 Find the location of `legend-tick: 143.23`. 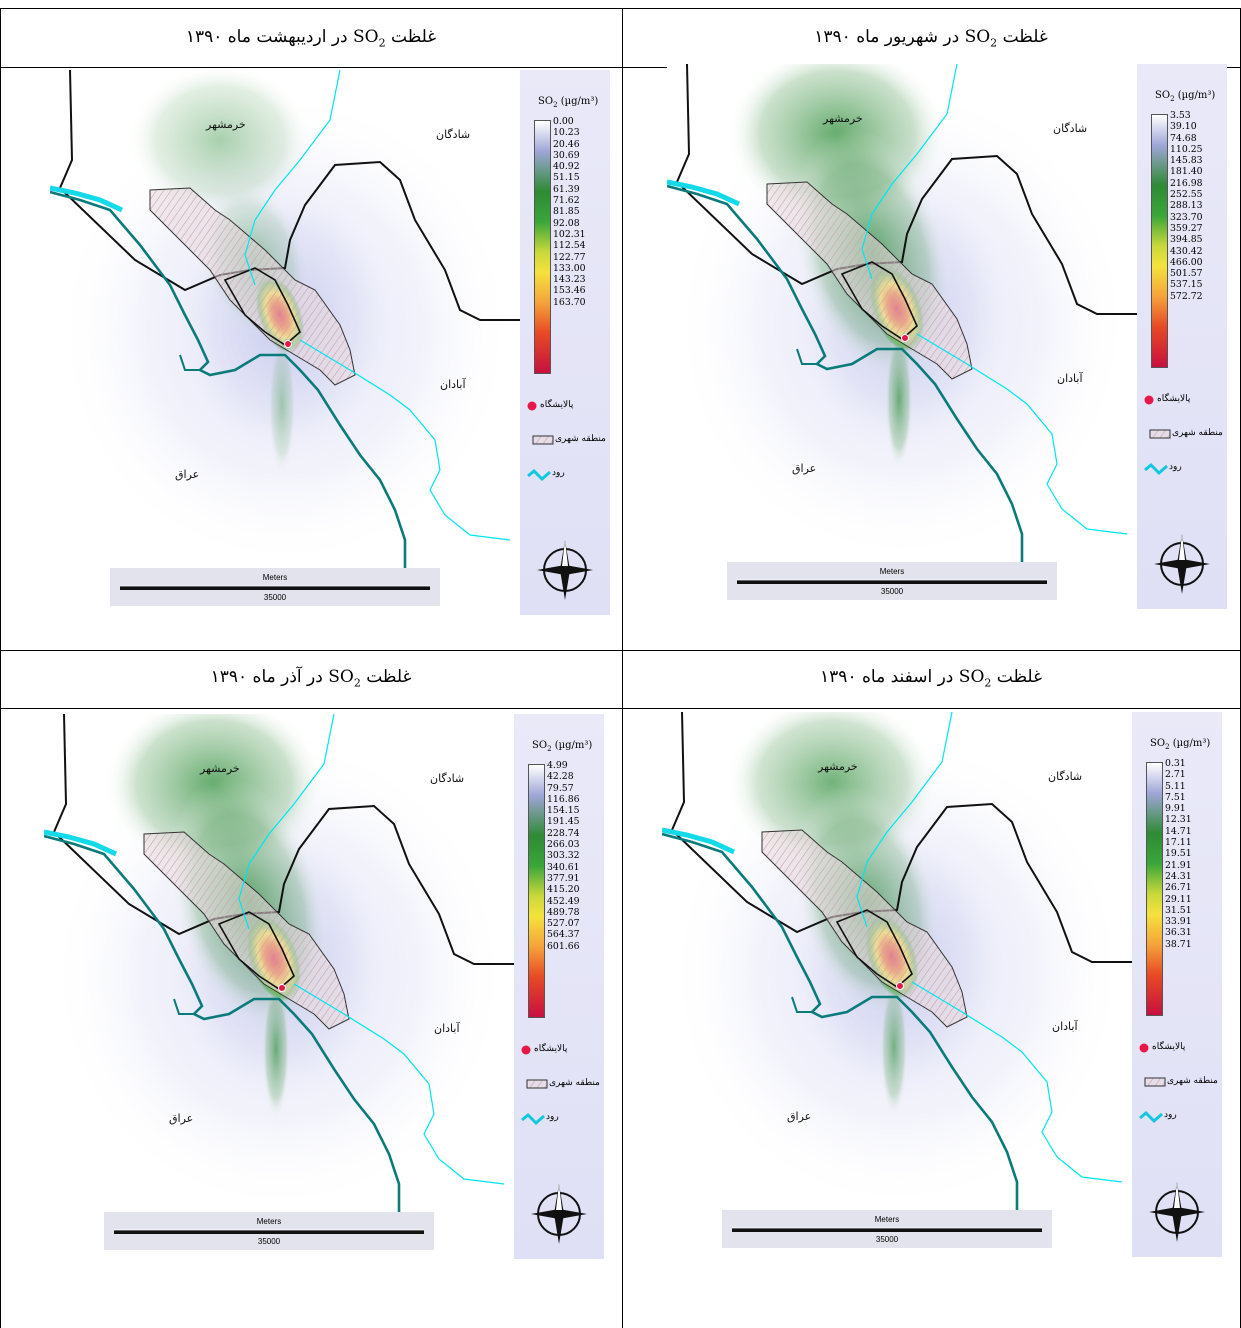

legend-tick: 143.23 is located at coordinates (569, 280).